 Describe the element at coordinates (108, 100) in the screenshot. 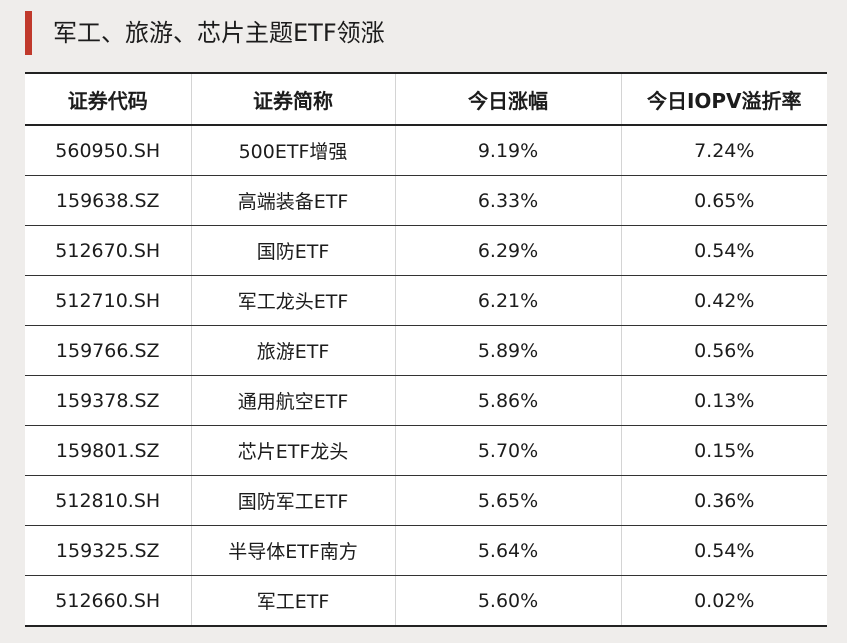

I see `header-code: 证券代码` at that location.